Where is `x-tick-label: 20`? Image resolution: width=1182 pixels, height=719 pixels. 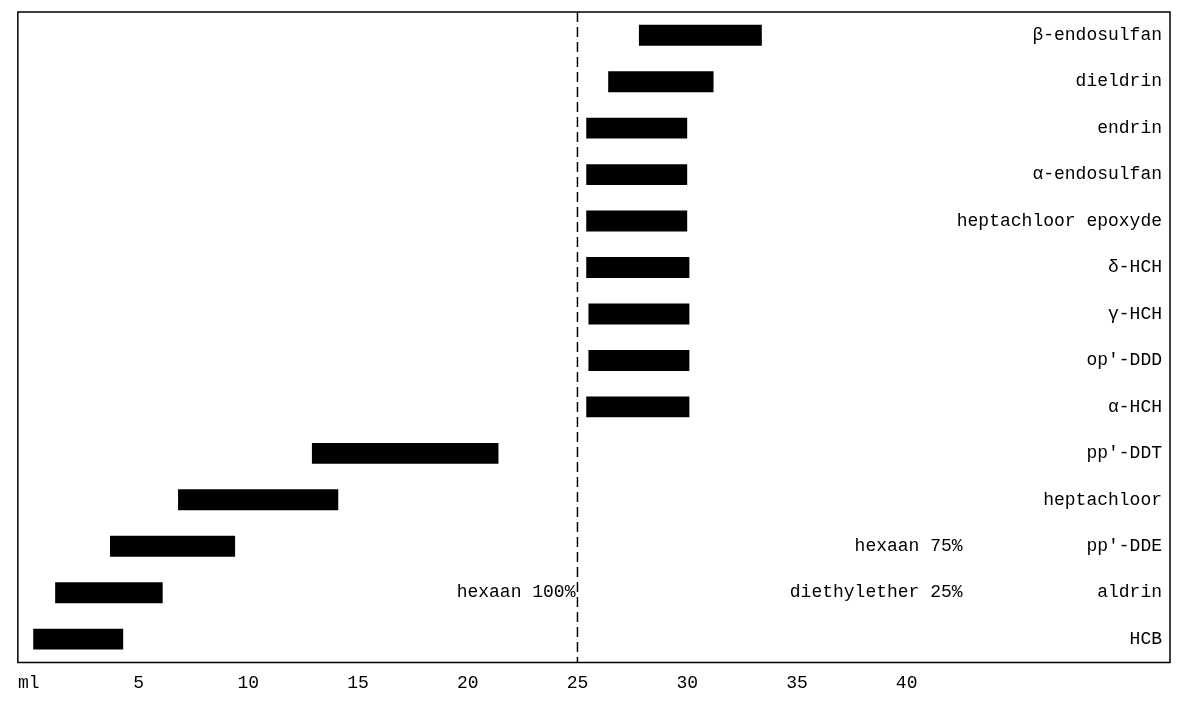
x-tick-label: 20 is located at coordinates (467, 682).